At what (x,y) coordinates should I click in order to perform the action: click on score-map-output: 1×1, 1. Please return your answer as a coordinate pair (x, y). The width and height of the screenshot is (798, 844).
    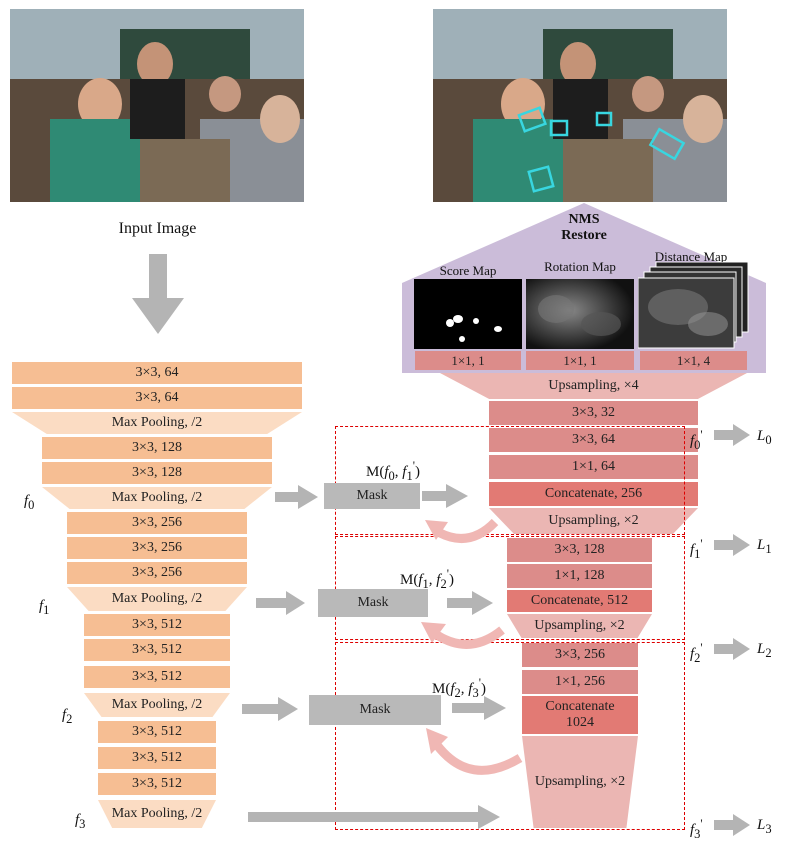
    Looking at the image, I should click on (468, 360).